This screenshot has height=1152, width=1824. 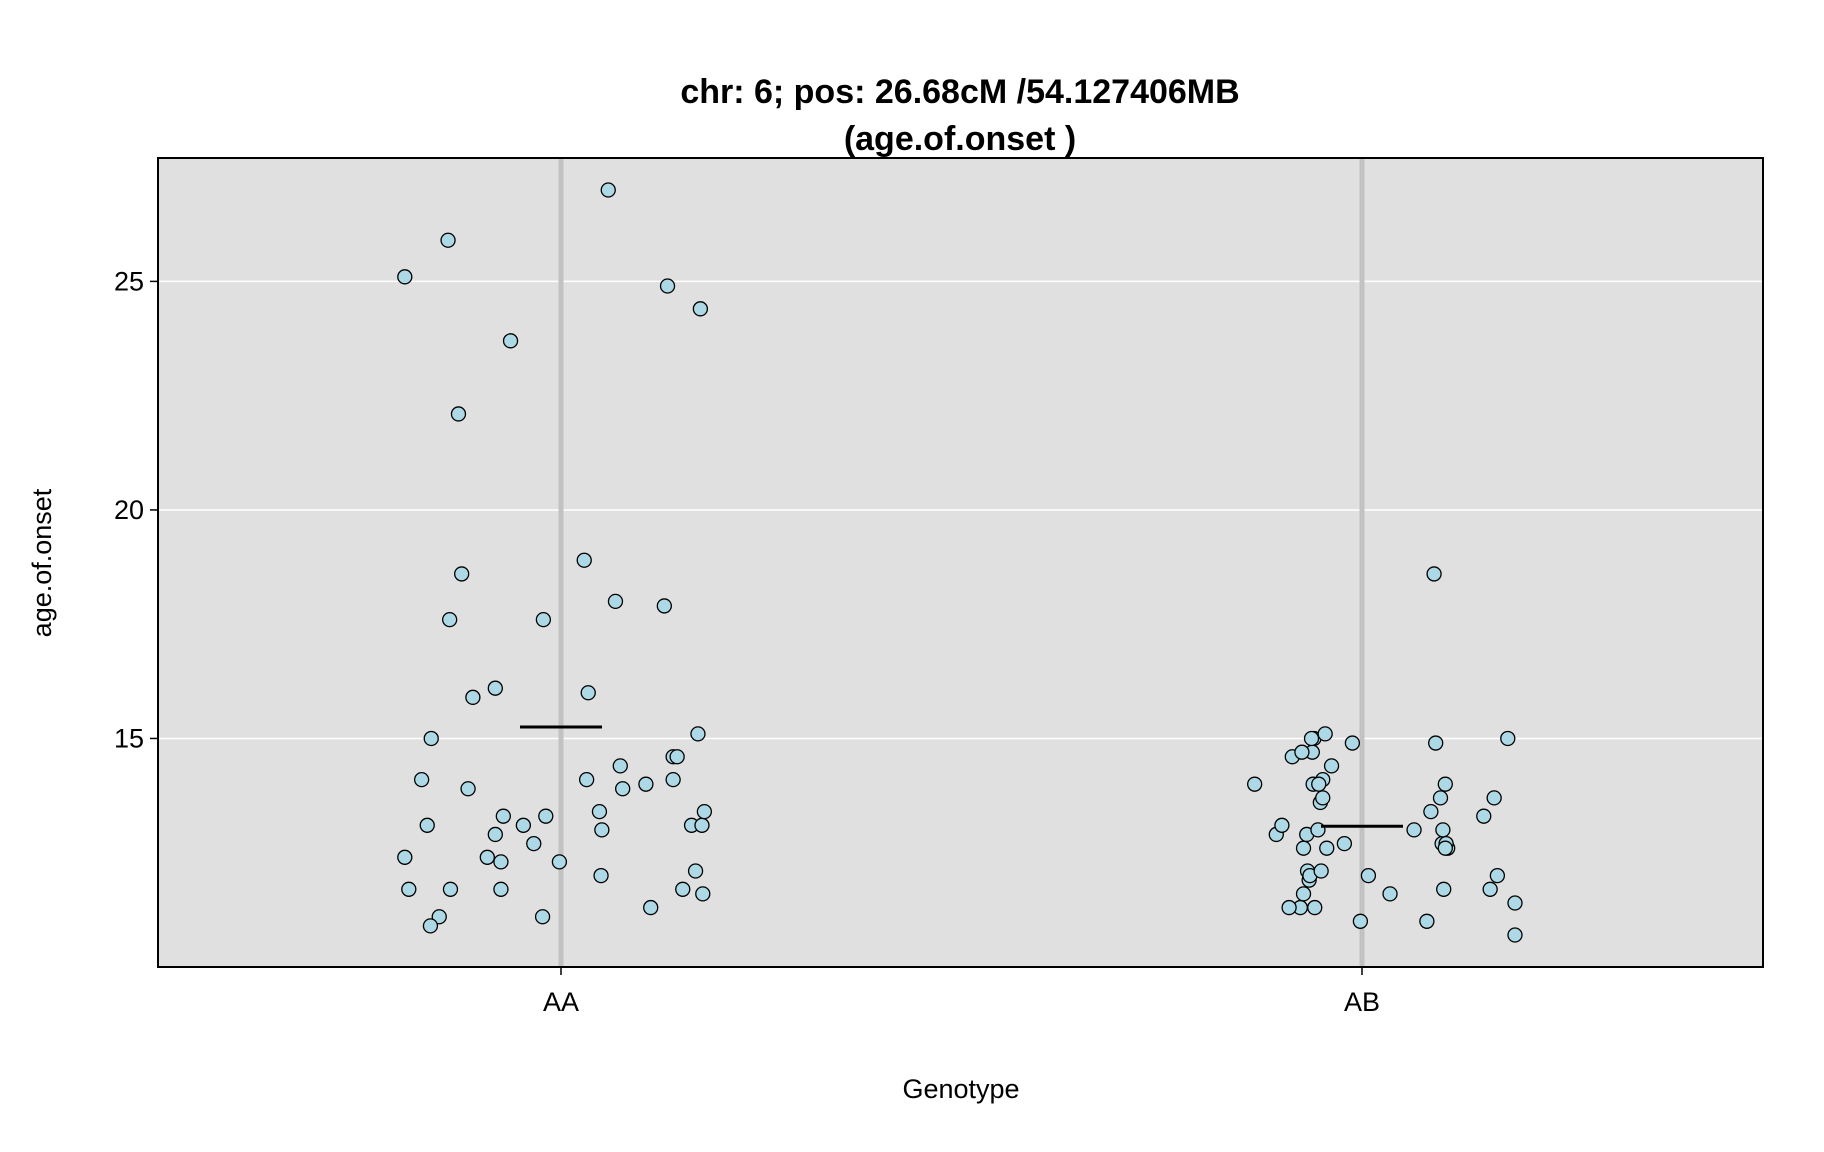 What do you see at coordinates (129, 510) in the screenshot?
I see `y-tick-label: 20` at bounding box center [129, 510].